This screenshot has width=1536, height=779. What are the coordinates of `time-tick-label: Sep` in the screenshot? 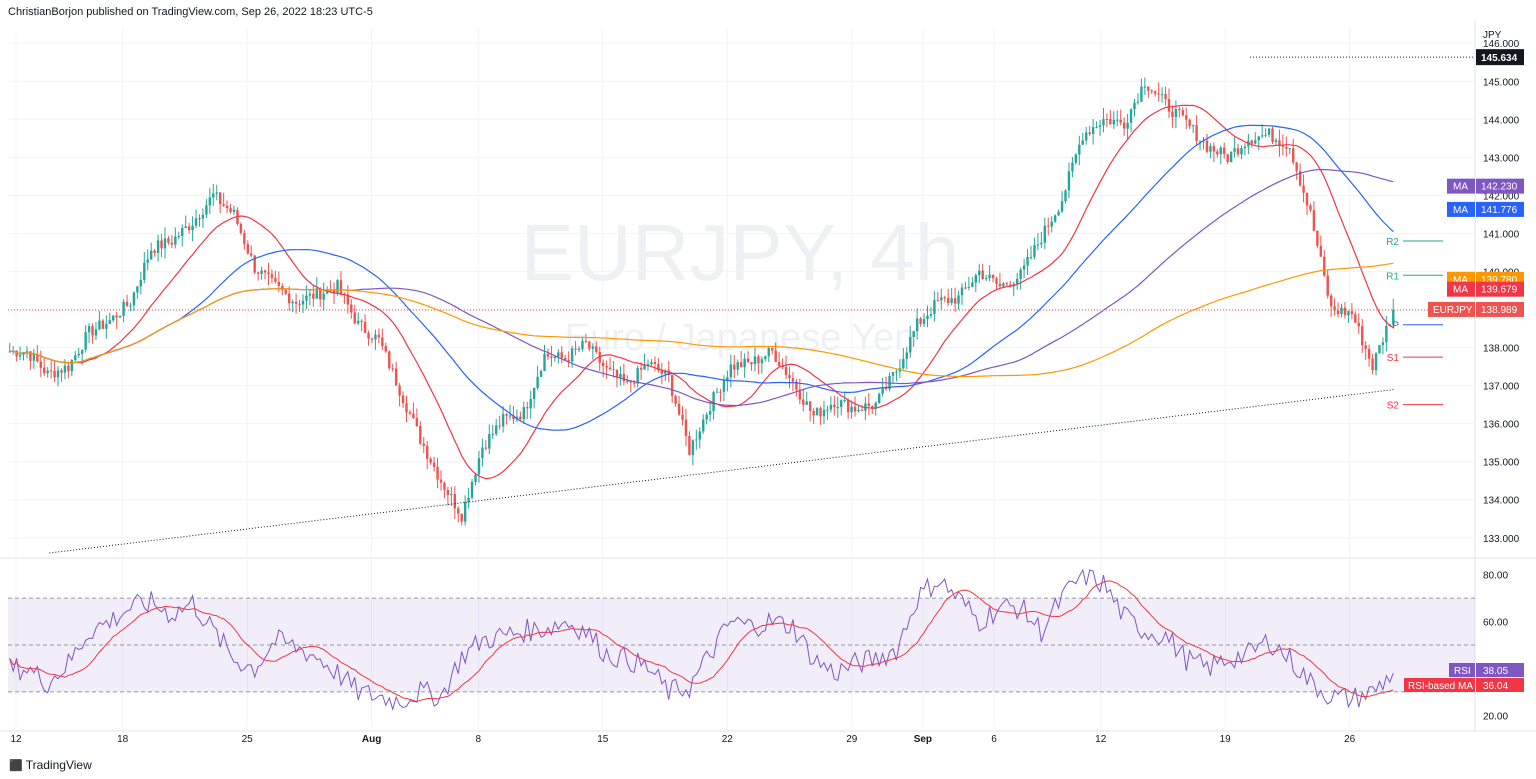 It's located at (923, 739).